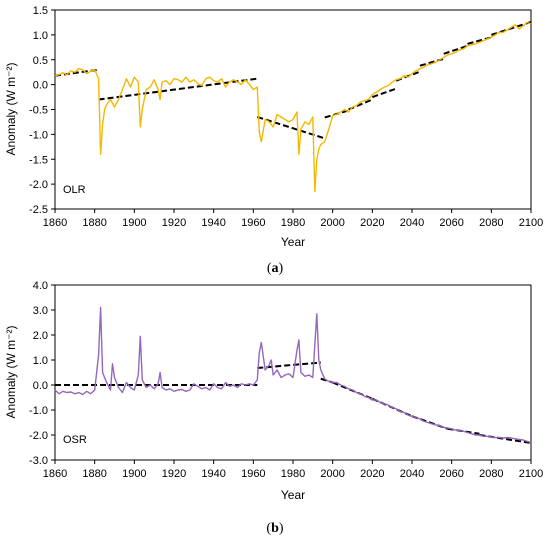 This screenshot has width=550, height=546. What do you see at coordinates (40, 336) in the screenshot?
I see `y-tick-label: 2.0` at bounding box center [40, 336].